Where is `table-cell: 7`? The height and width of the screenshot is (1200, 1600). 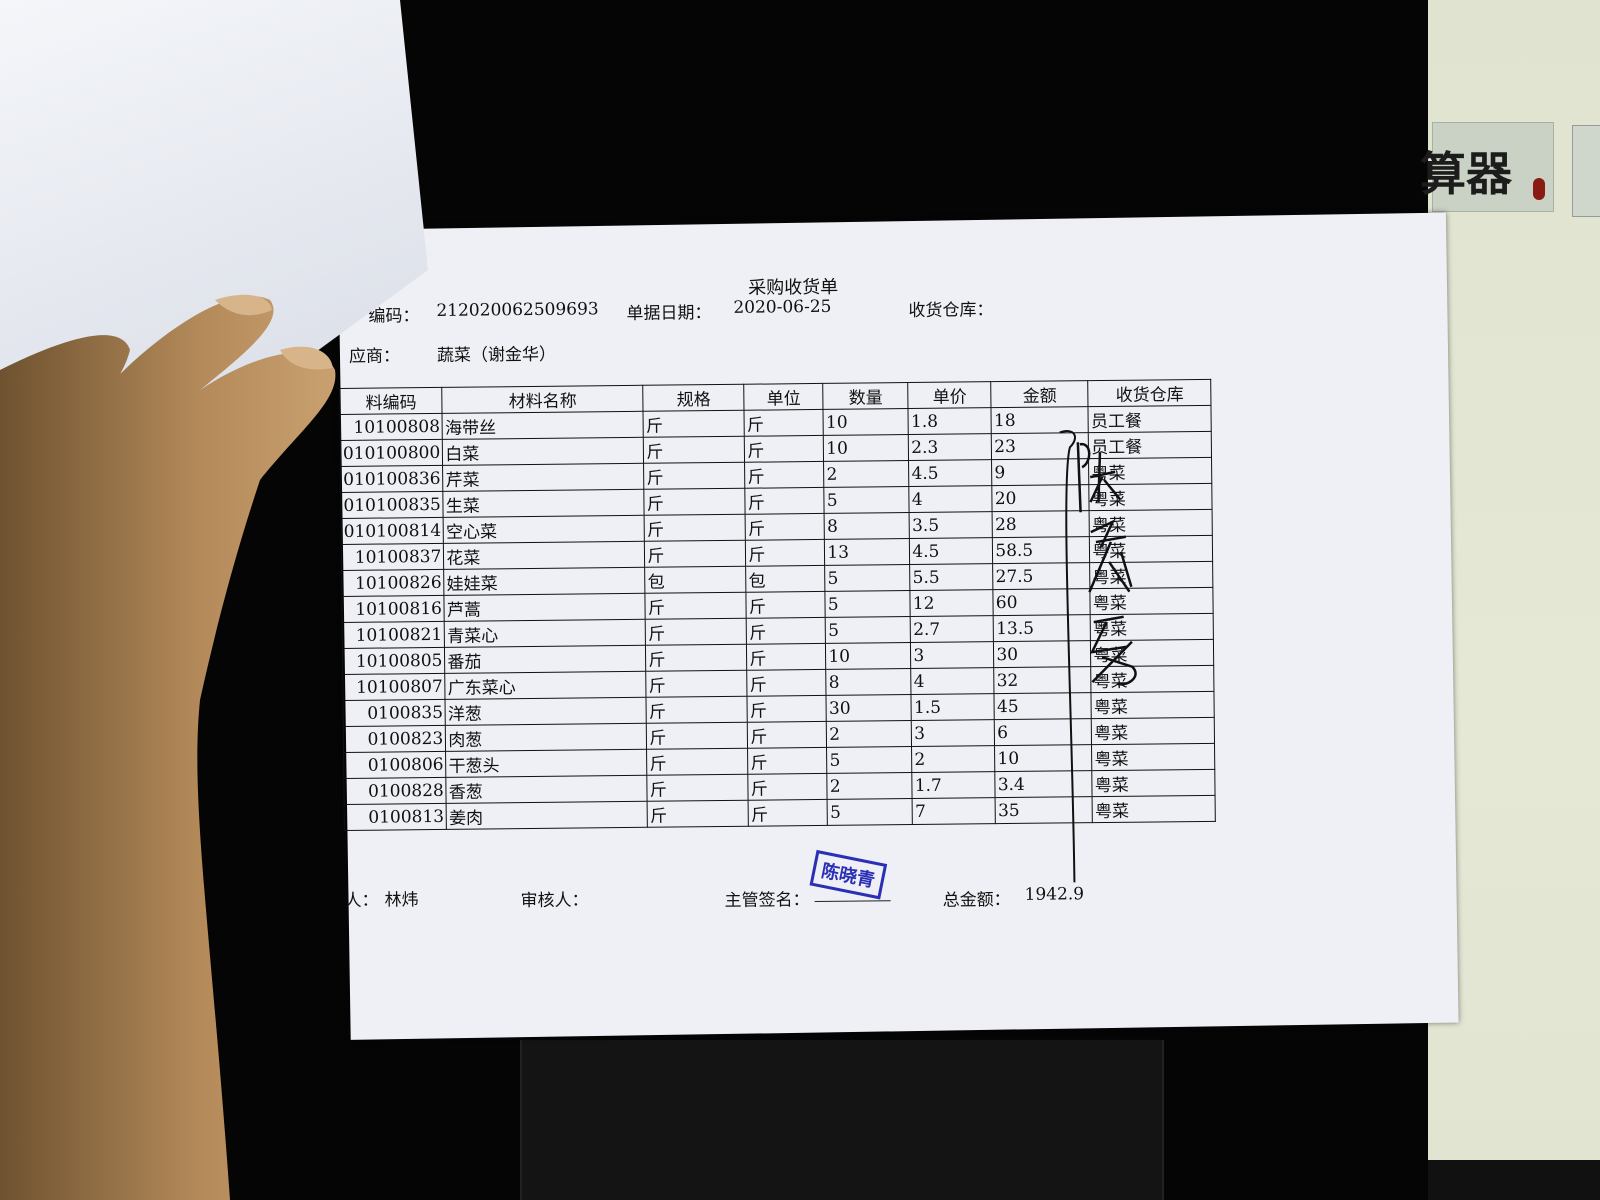
table-cell: 7 is located at coordinates (954, 811).